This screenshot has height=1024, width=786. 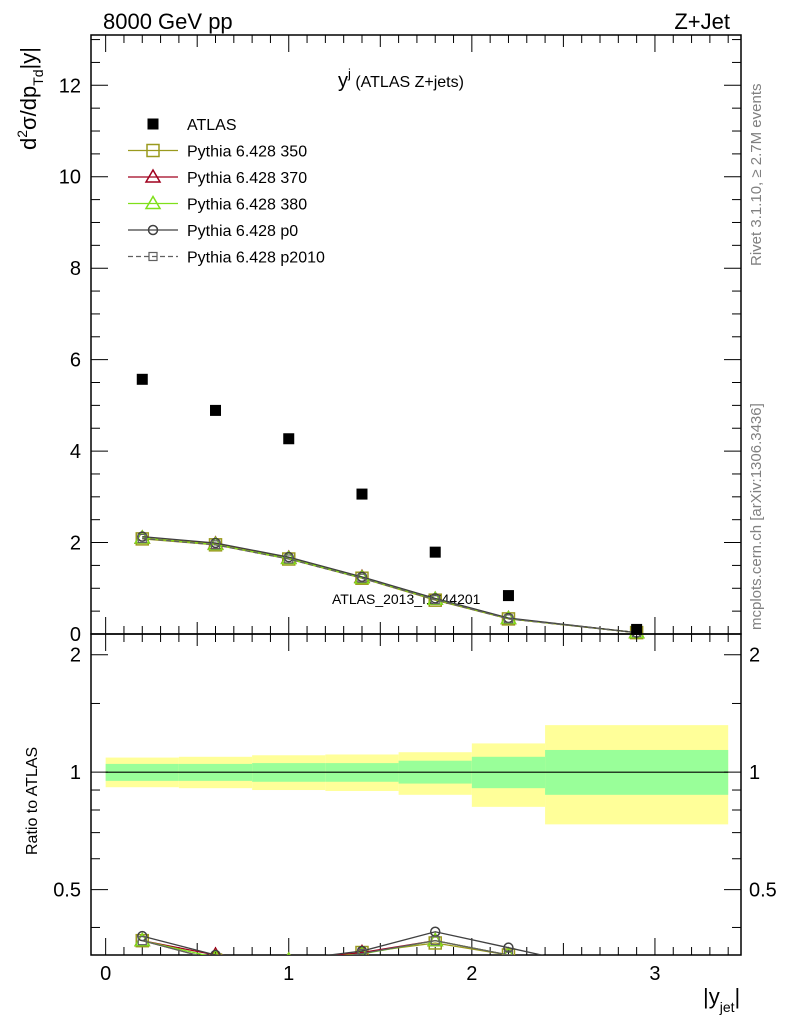 I want to click on x-tick-label: 2, so click(x=471, y=974).